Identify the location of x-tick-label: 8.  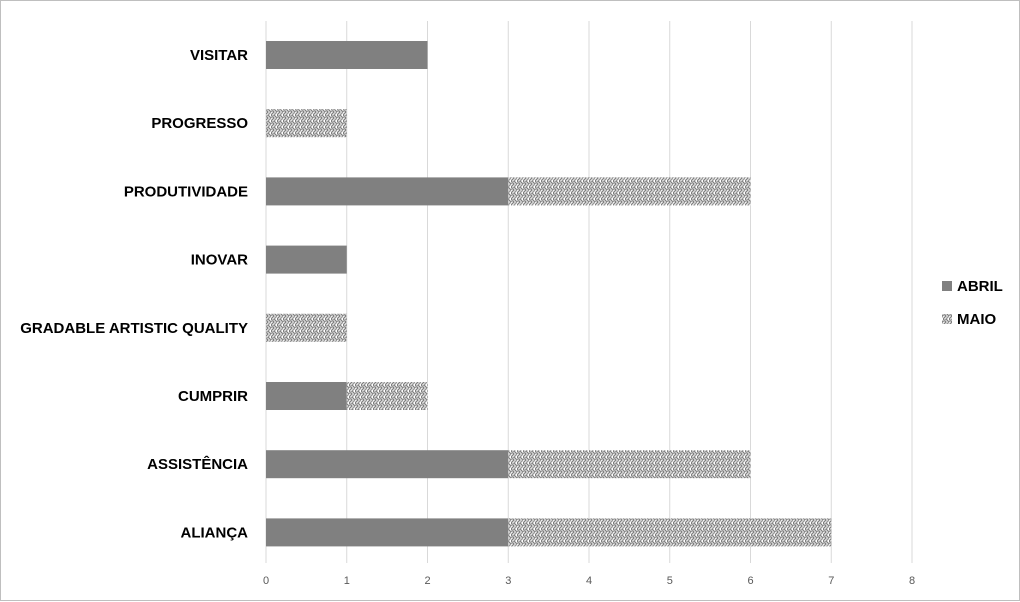
(912, 581).